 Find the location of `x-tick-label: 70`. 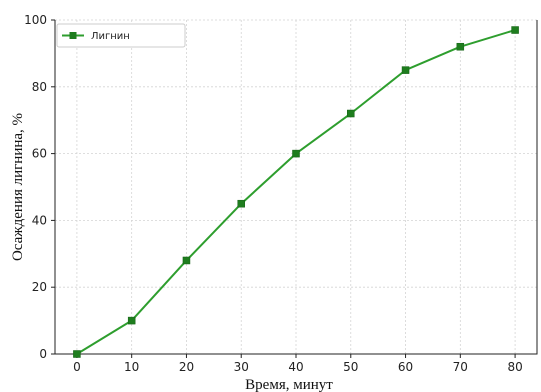

x-tick-label: 70 is located at coordinates (460, 367).